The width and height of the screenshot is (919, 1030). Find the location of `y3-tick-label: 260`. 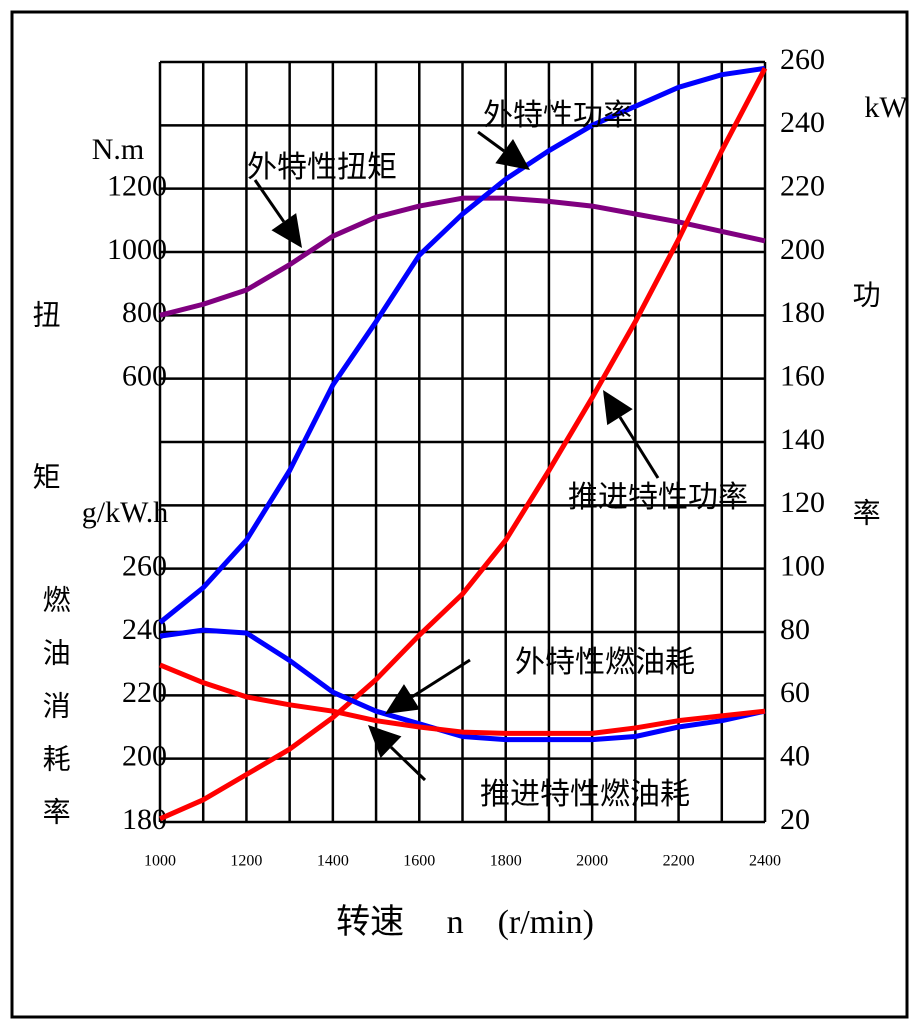

y3-tick-label: 260 is located at coordinates (144, 566).